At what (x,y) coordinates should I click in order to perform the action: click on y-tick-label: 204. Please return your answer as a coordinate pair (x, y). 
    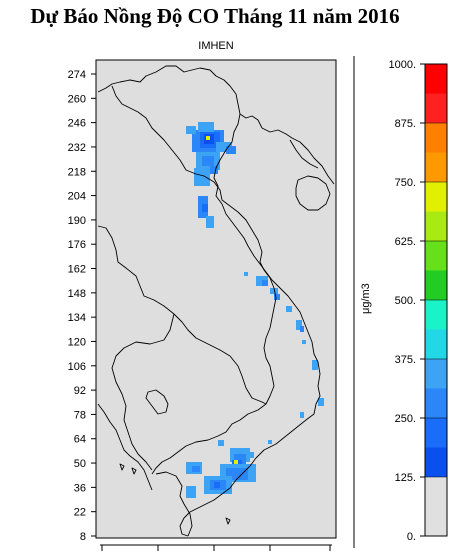
    Looking at the image, I should click on (77, 197).